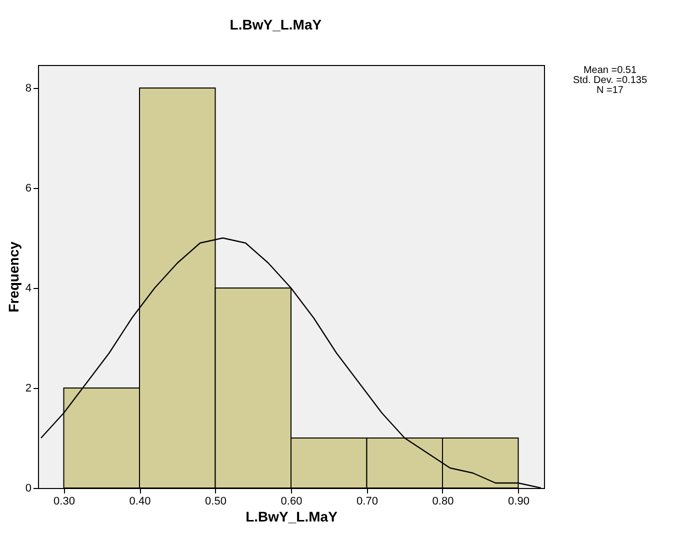 Image resolution: width=698 pixels, height=546 pixels. What do you see at coordinates (28, 88) in the screenshot?
I see `y-tick-label: 8` at bounding box center [28, 88].